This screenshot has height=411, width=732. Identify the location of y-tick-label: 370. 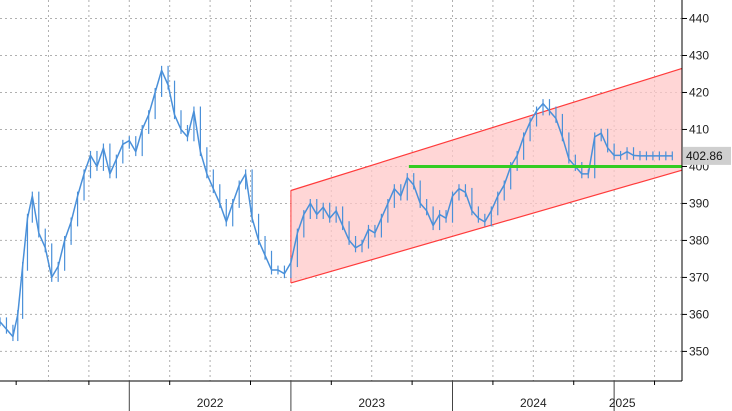
(699, 277).